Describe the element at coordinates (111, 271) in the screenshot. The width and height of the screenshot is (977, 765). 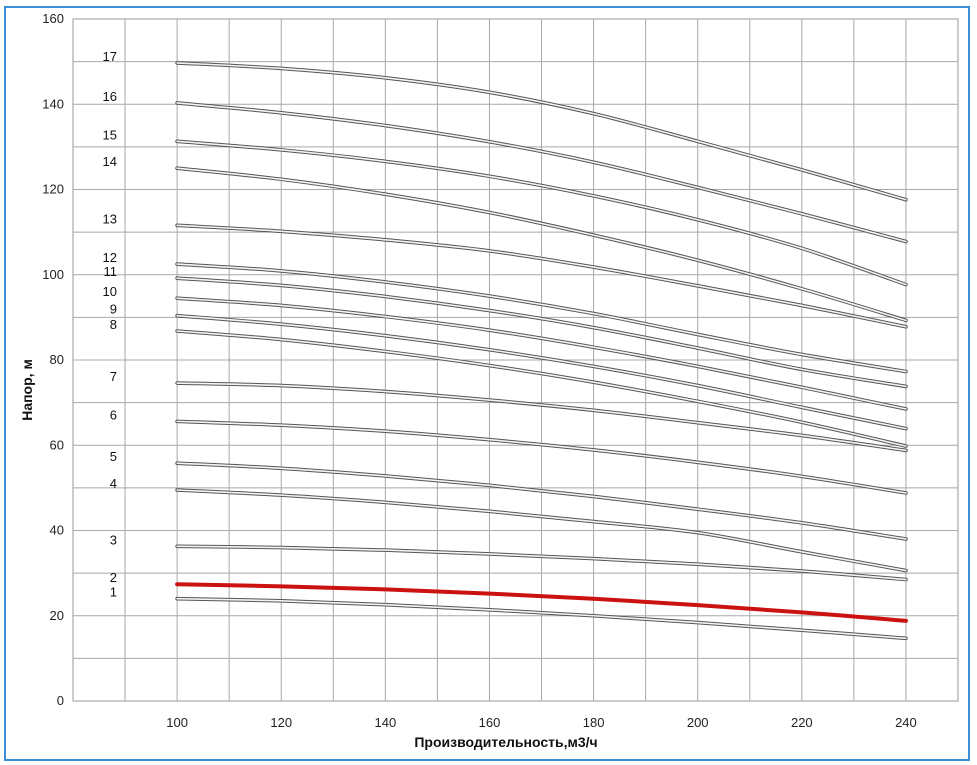
I see `curve-label-11: 11` at that location.